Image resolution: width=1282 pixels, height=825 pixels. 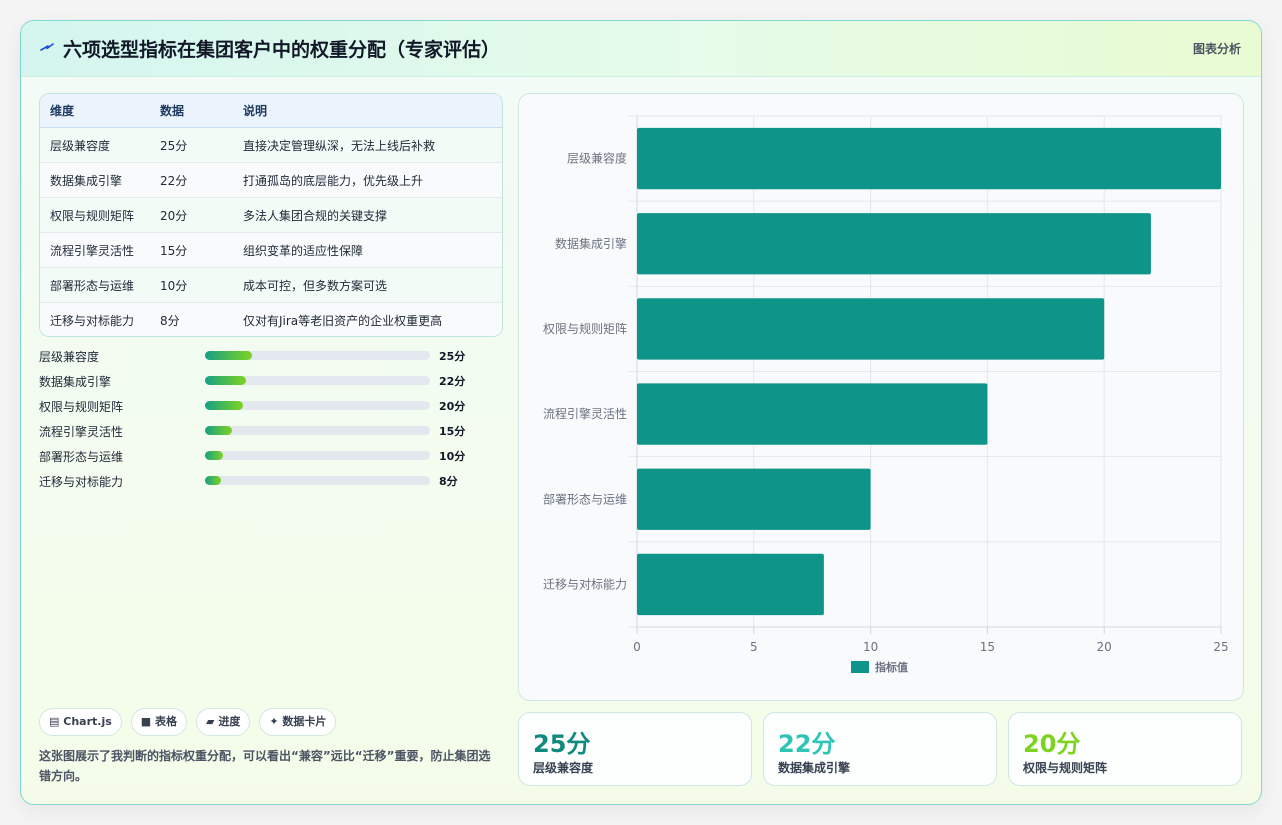 What do you see at coordinates (95, 215) in the screenshot?
I see `cell-dimension: 权限与规则矩阵` at bounding box center [95, 215].